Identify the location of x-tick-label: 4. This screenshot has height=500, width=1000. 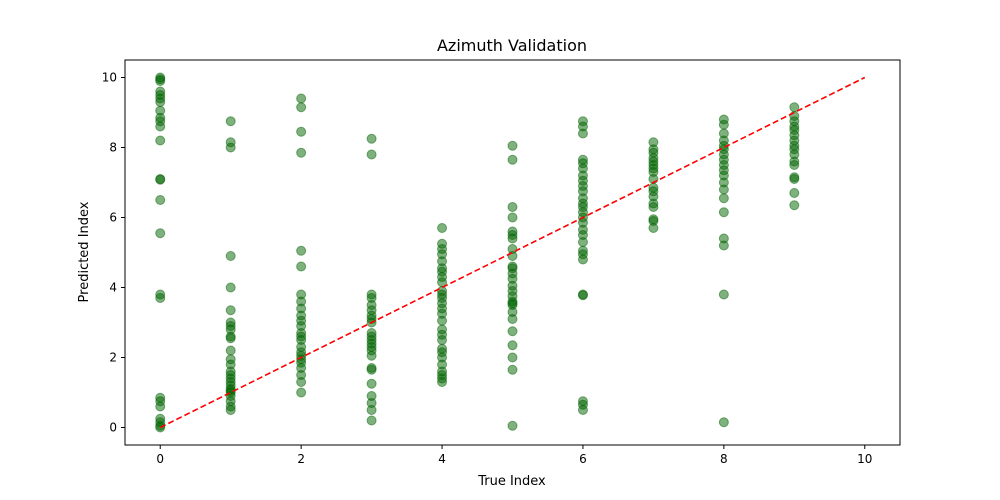
(442, 459).